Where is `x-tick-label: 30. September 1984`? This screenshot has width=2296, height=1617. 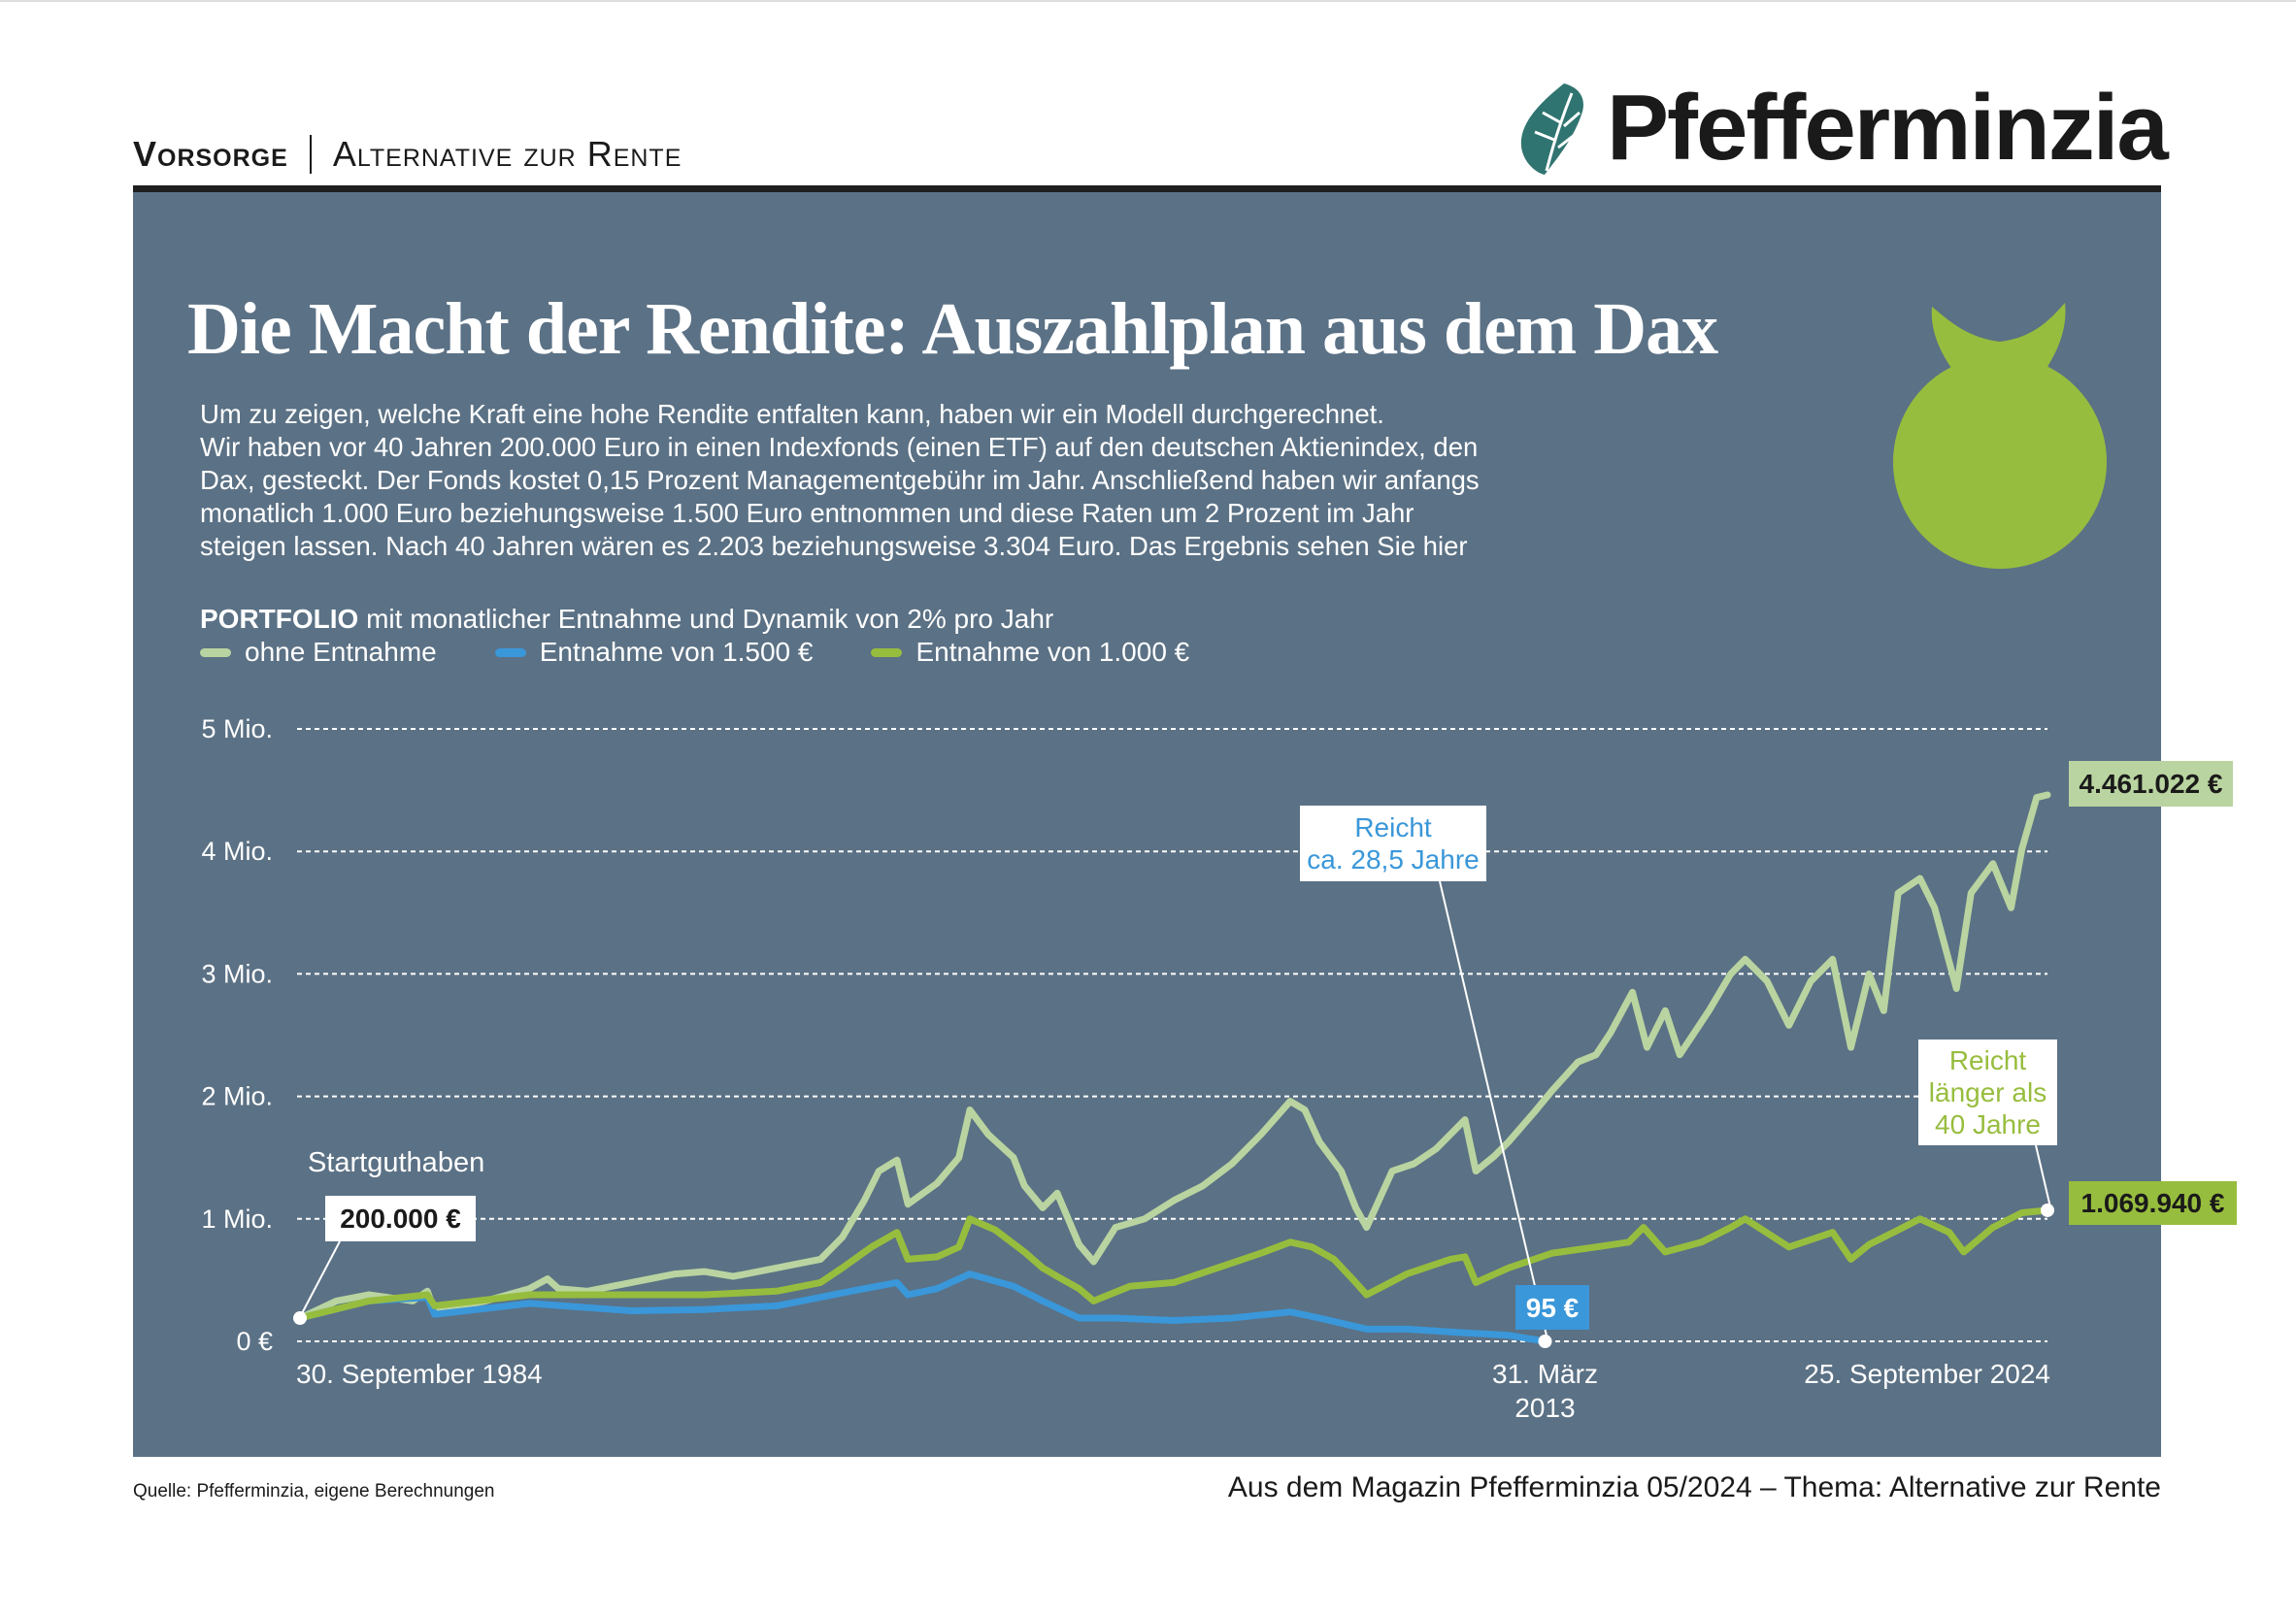 x-tick-label: 30. September 1984 is located at coordinates (419, 1374).